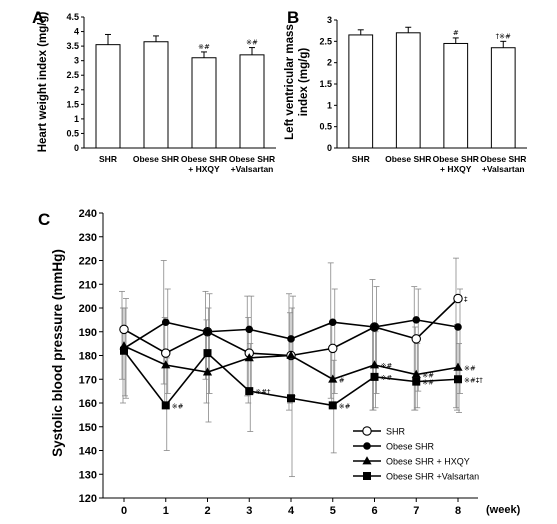  What do you see at coordinates (329, 148) in the screenshot?
I see `lv-y-tick-label: 0` at bounding box center [329, 148].